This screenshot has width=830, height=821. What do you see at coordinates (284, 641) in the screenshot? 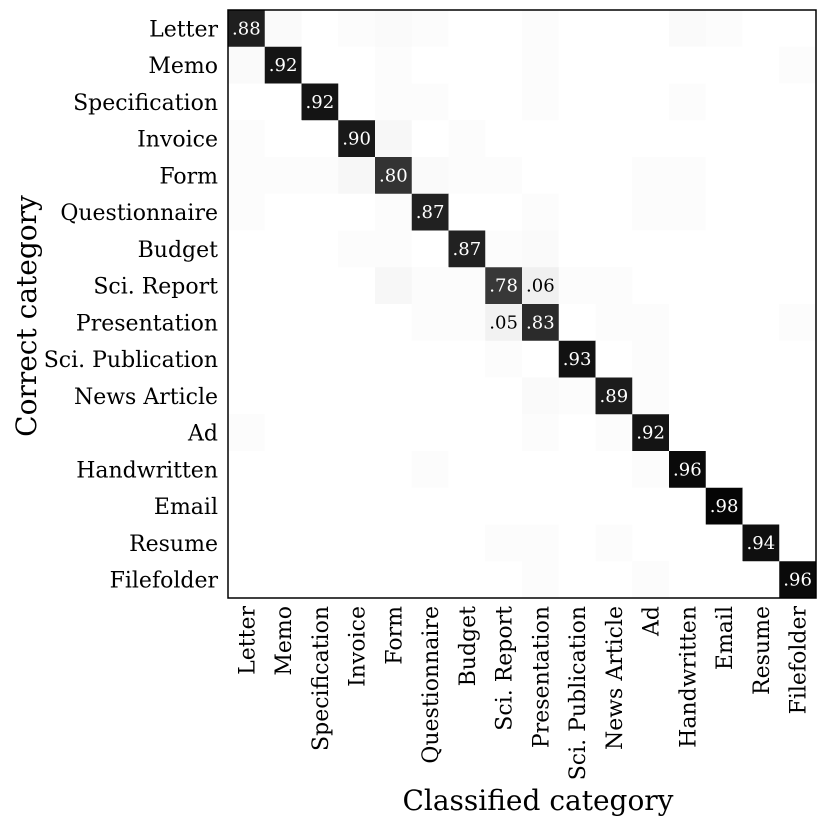
I see `x-tick-label: Memo` at bounding box center [284, 641].